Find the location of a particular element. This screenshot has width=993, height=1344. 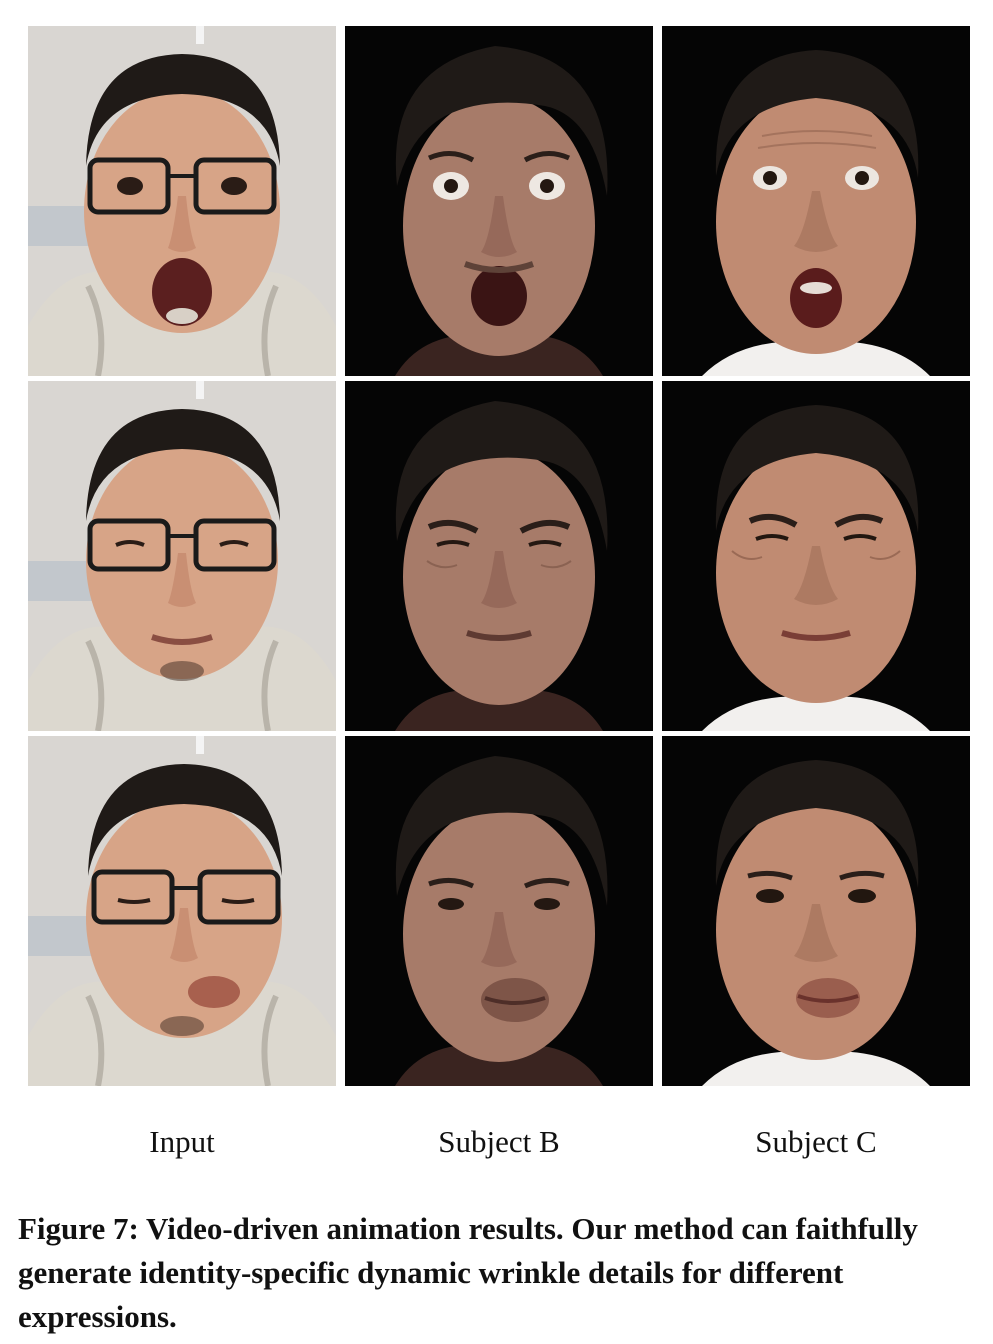

panel-subject-c-surprise is located at coordinates (816, 201).